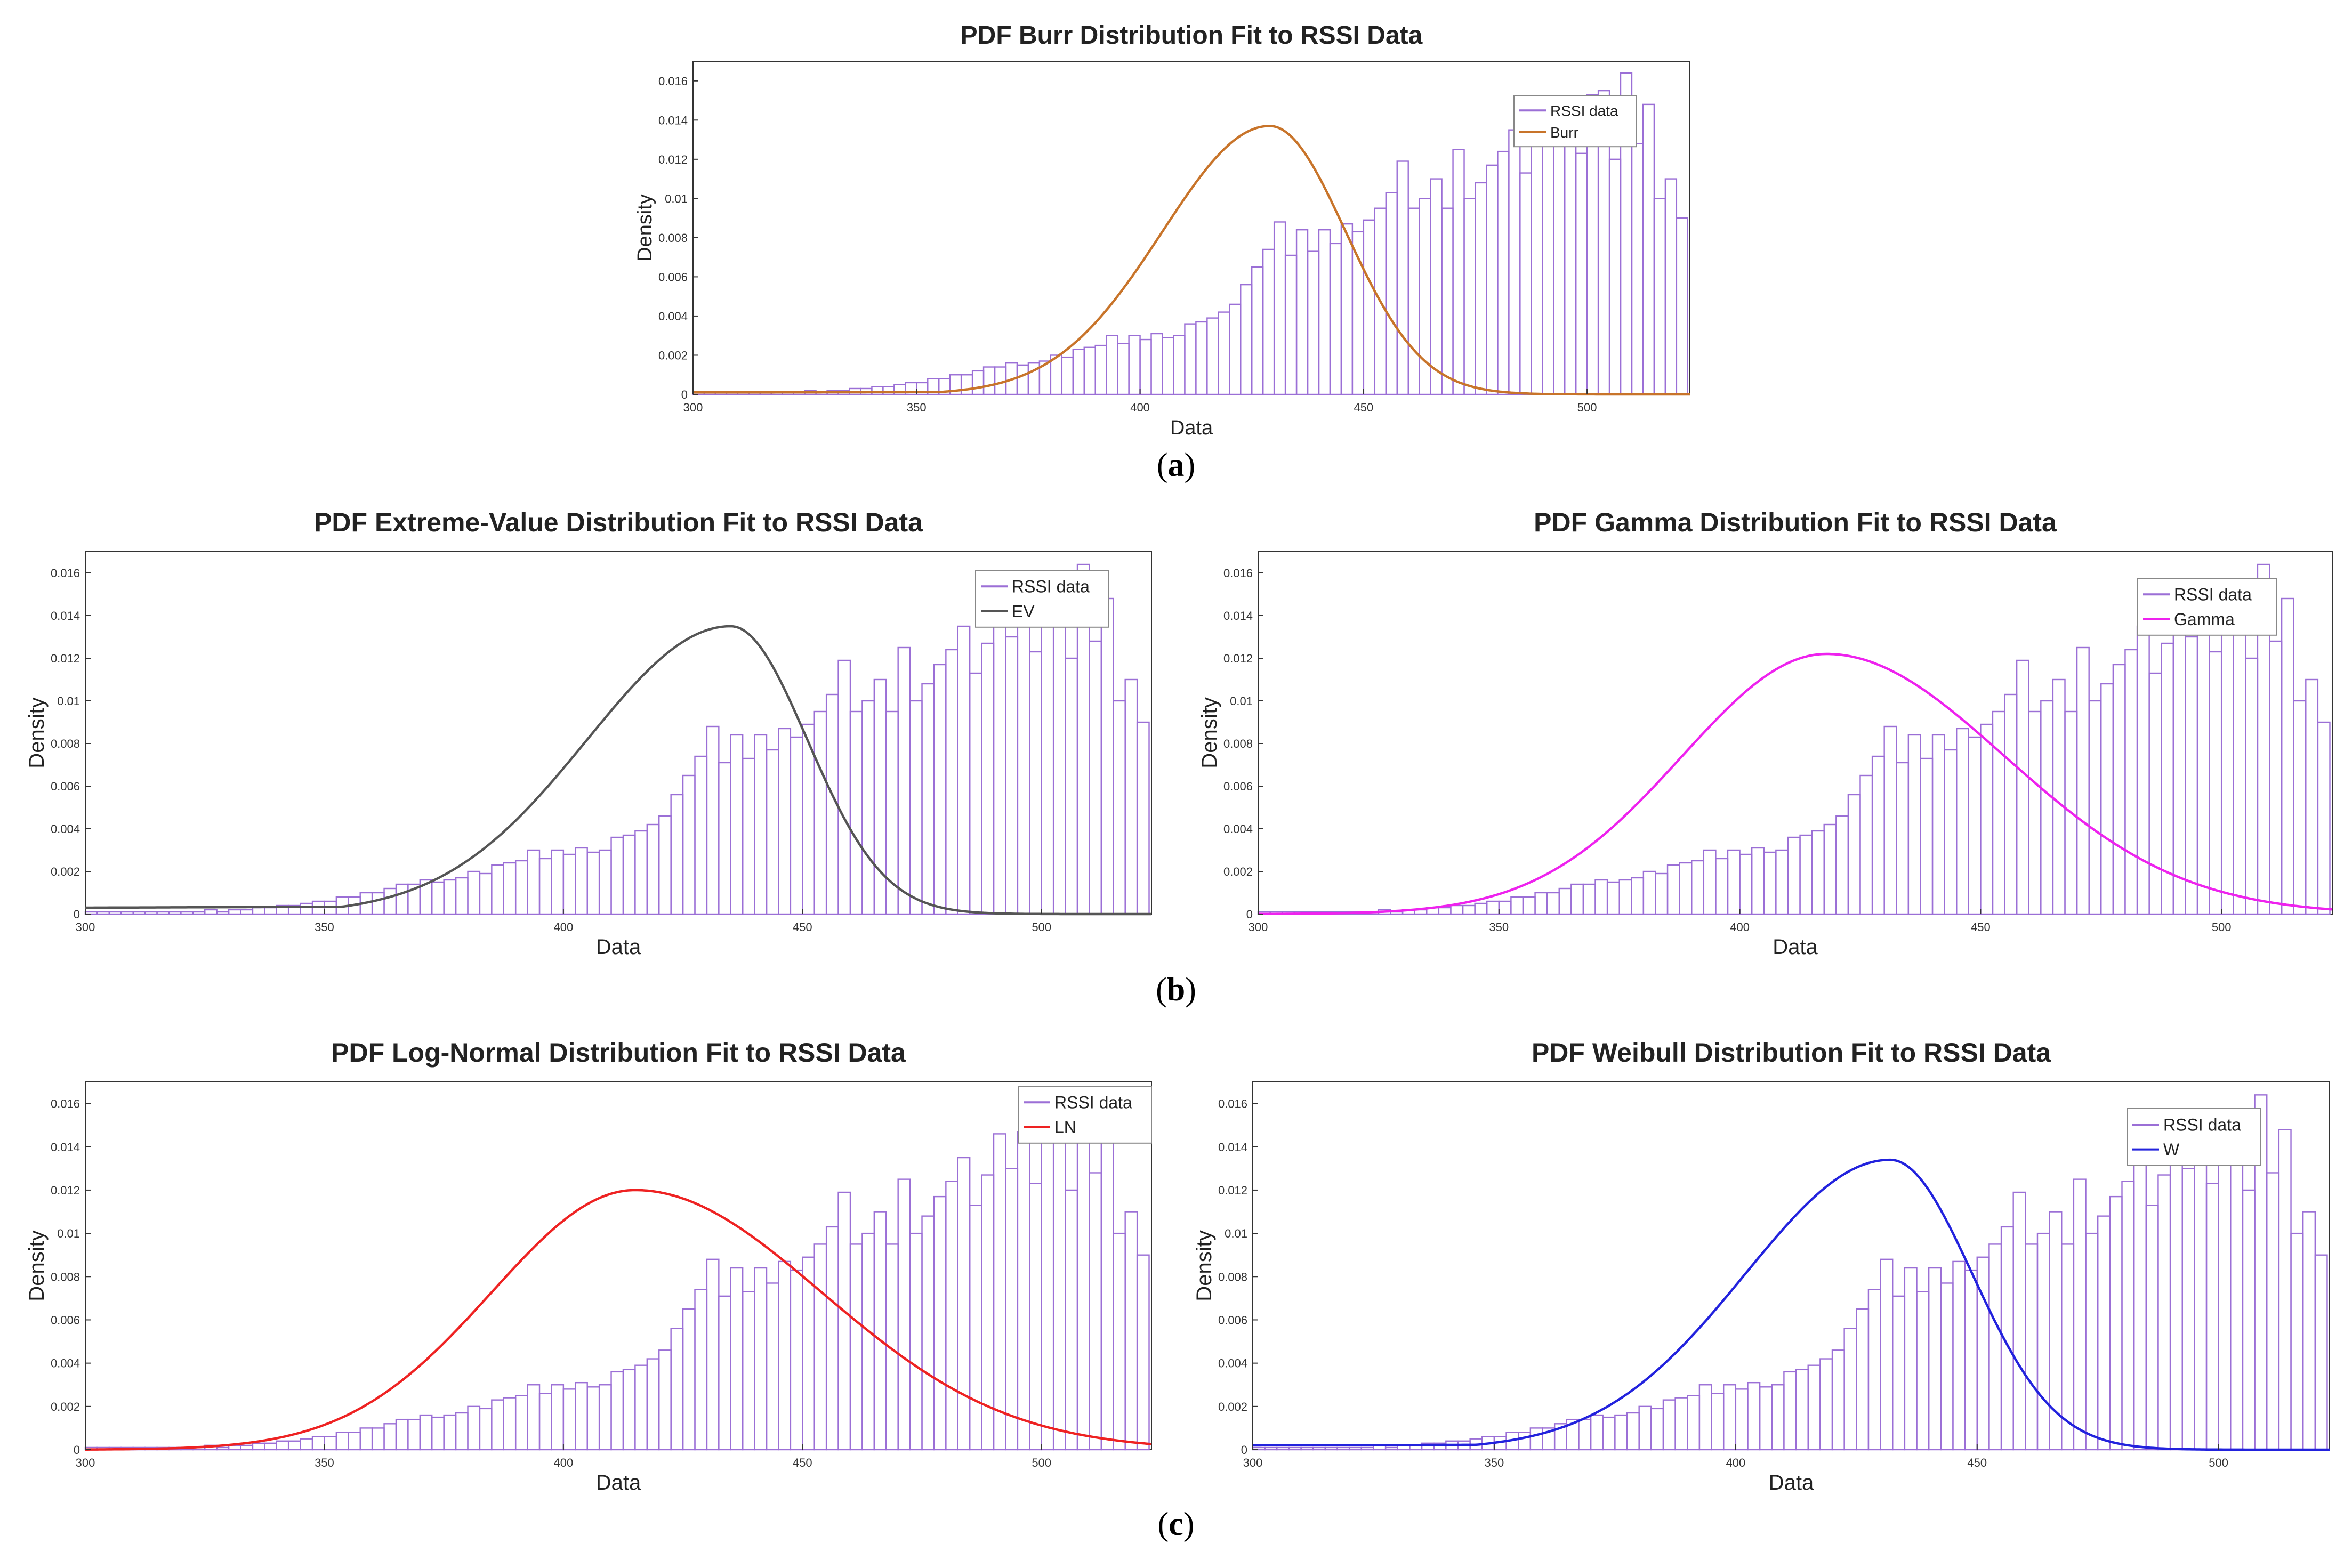 The width and height of the screenshot is (2352, 1568). I want to click on chart-title: PDF Gamma Distribution Fit to RSSI Data, so click(1795, 522).